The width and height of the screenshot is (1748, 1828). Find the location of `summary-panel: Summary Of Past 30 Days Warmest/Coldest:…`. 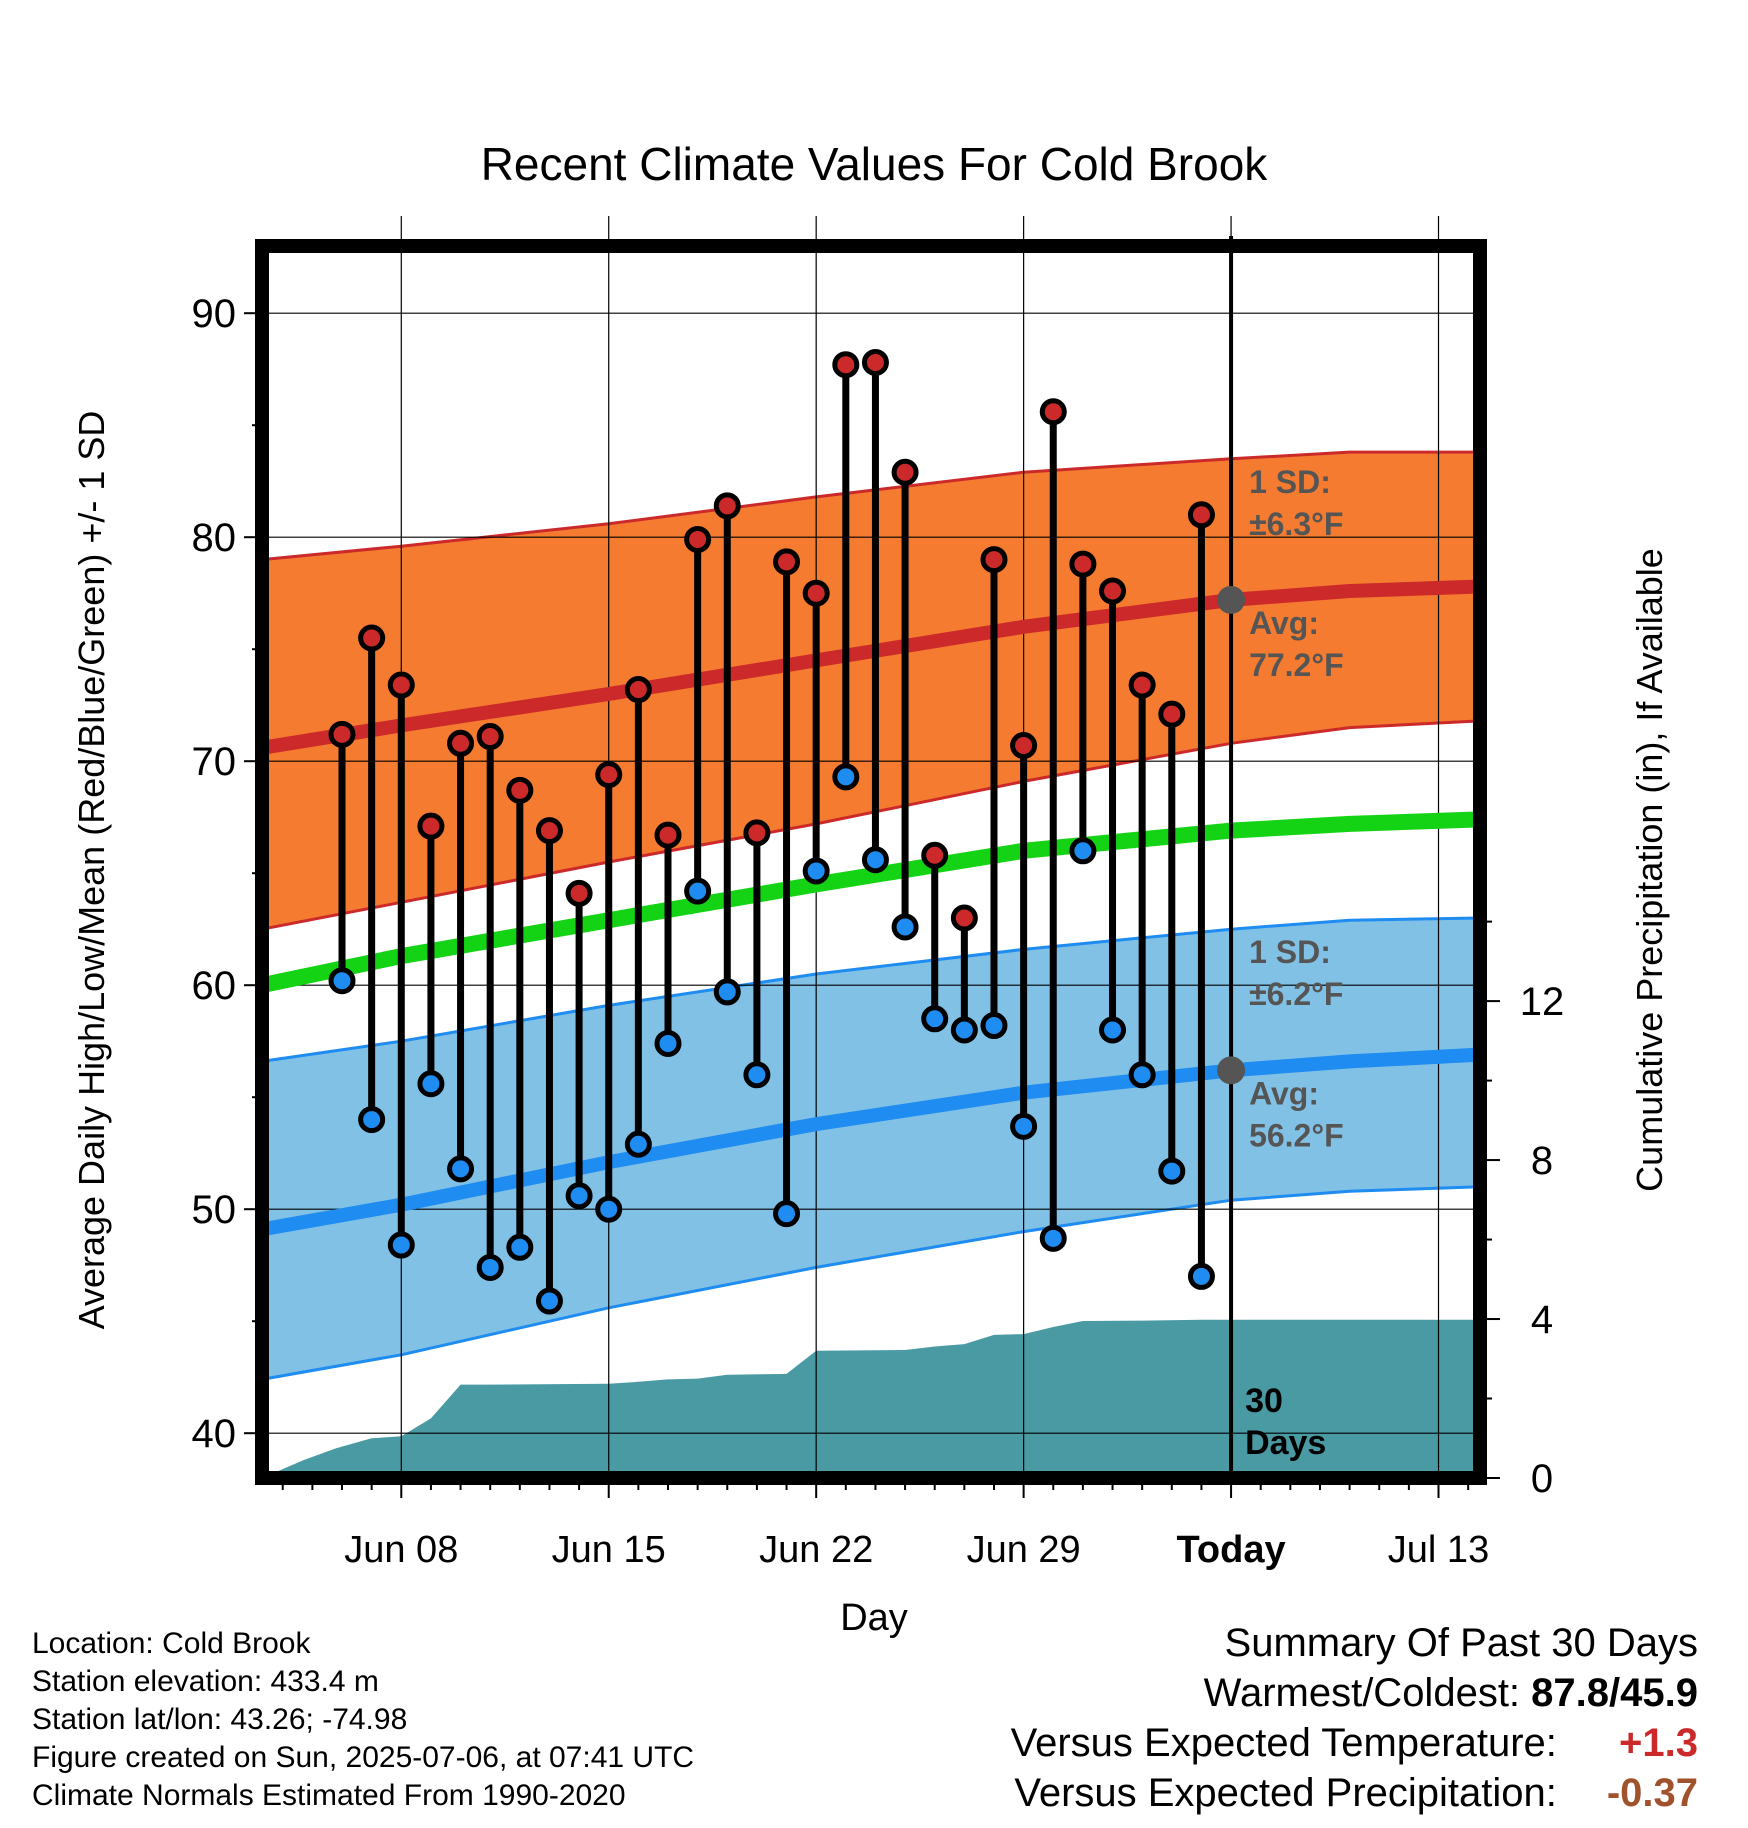

summary-panel: Summary Of Past 30 Days Warmest/Coldest:… is located at coordinates (1354, 1718).